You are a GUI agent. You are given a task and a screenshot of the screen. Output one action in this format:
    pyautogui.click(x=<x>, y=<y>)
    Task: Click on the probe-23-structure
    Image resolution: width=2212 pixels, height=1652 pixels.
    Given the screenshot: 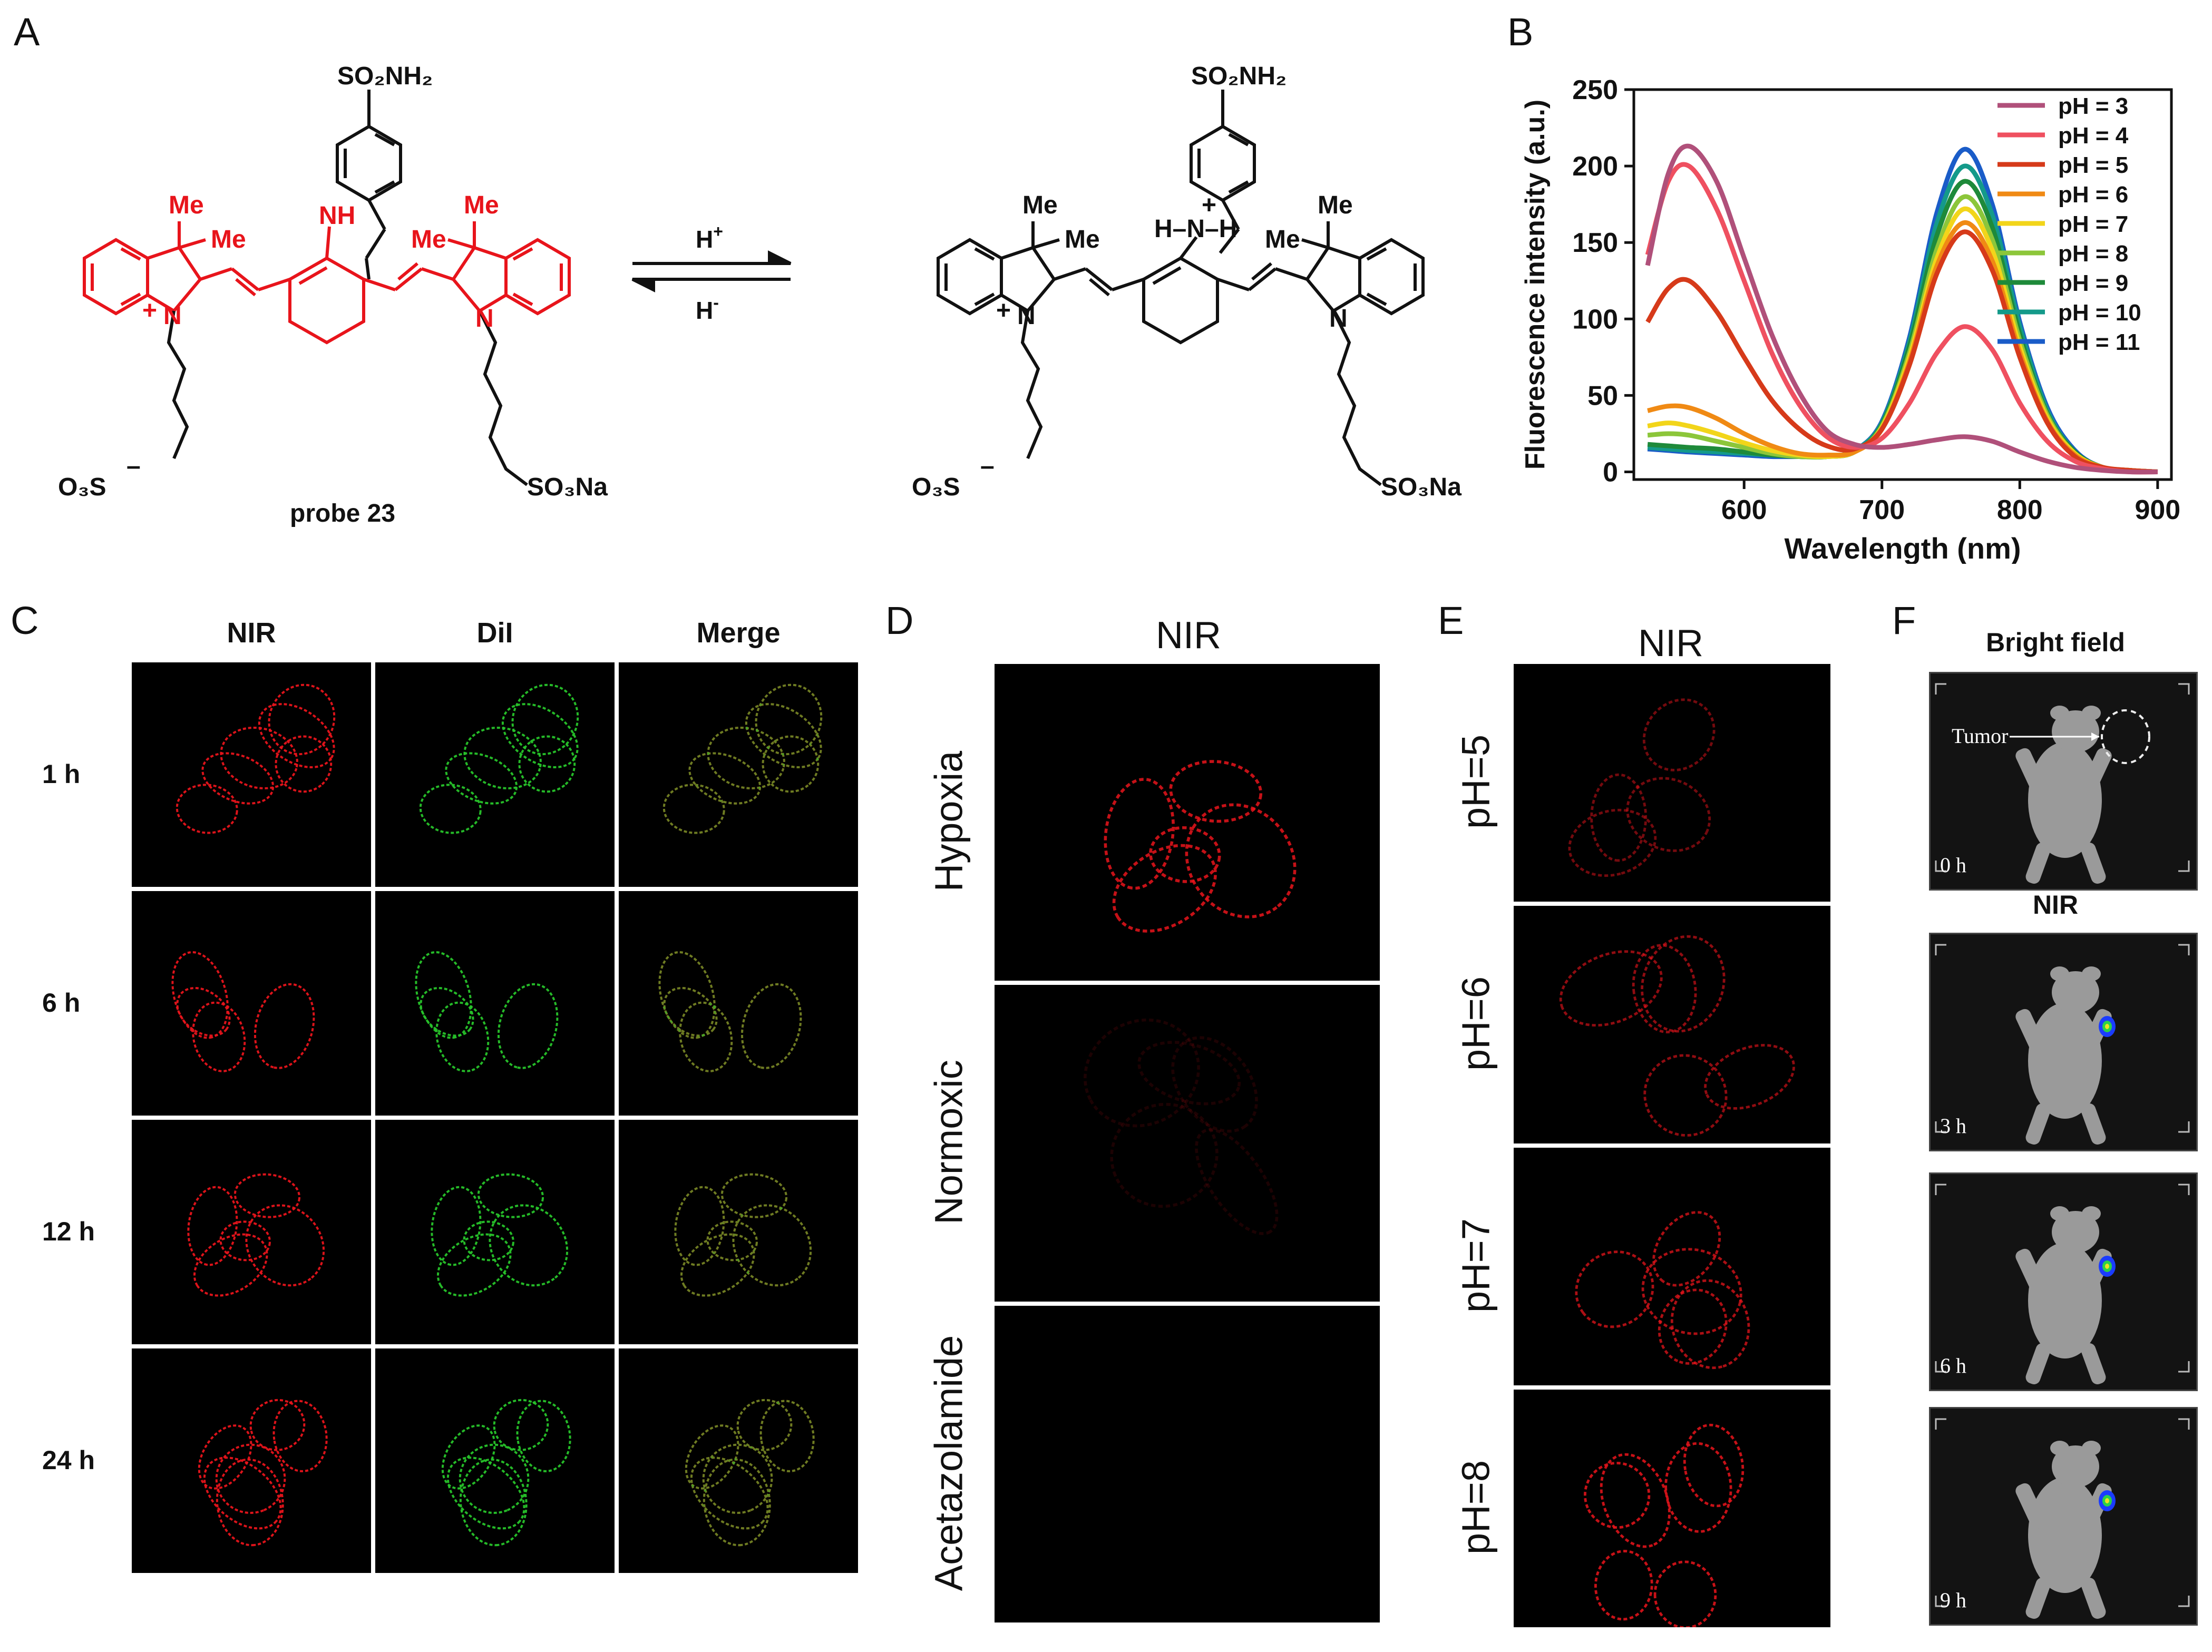 What is the action you would take?
    pyautogui.click(x=327, y=288)
    